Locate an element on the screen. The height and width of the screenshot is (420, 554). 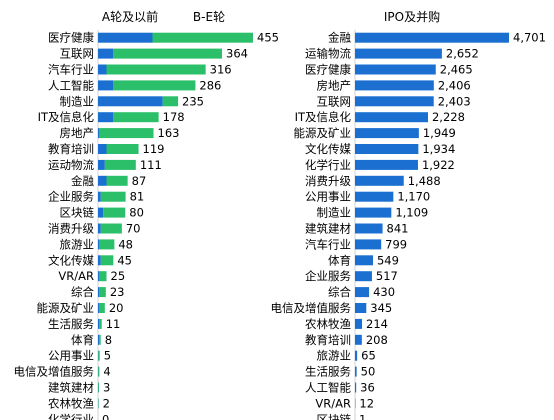
right-category-label: 公用事业 is located at coordinates (328, 197).